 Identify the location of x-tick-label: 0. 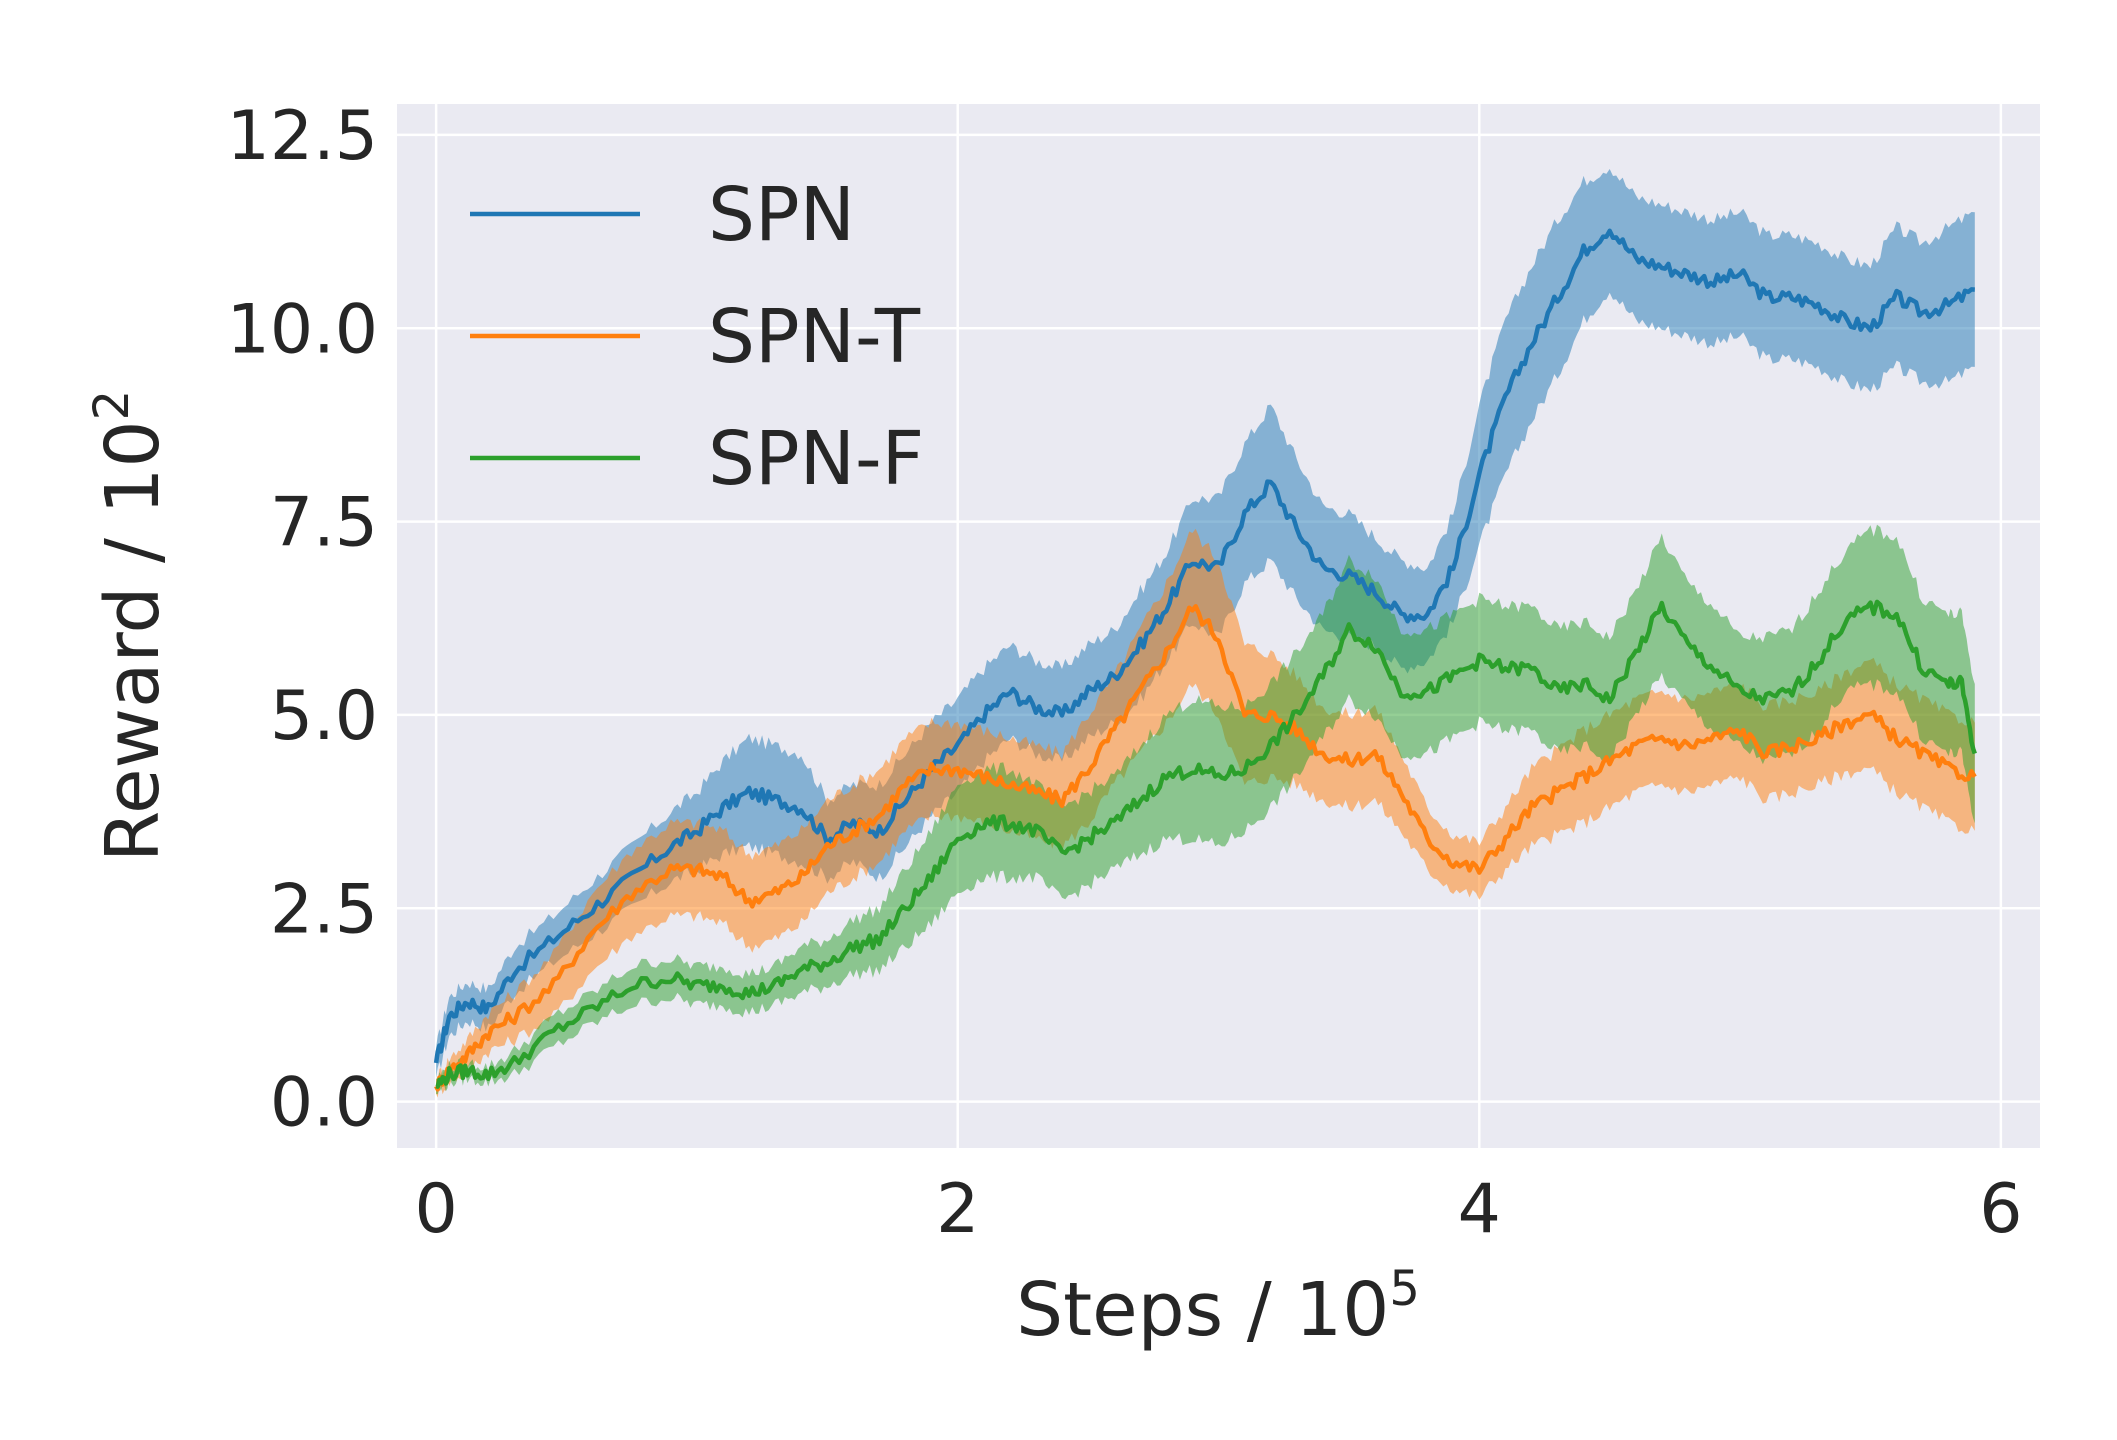
(435, 1209).